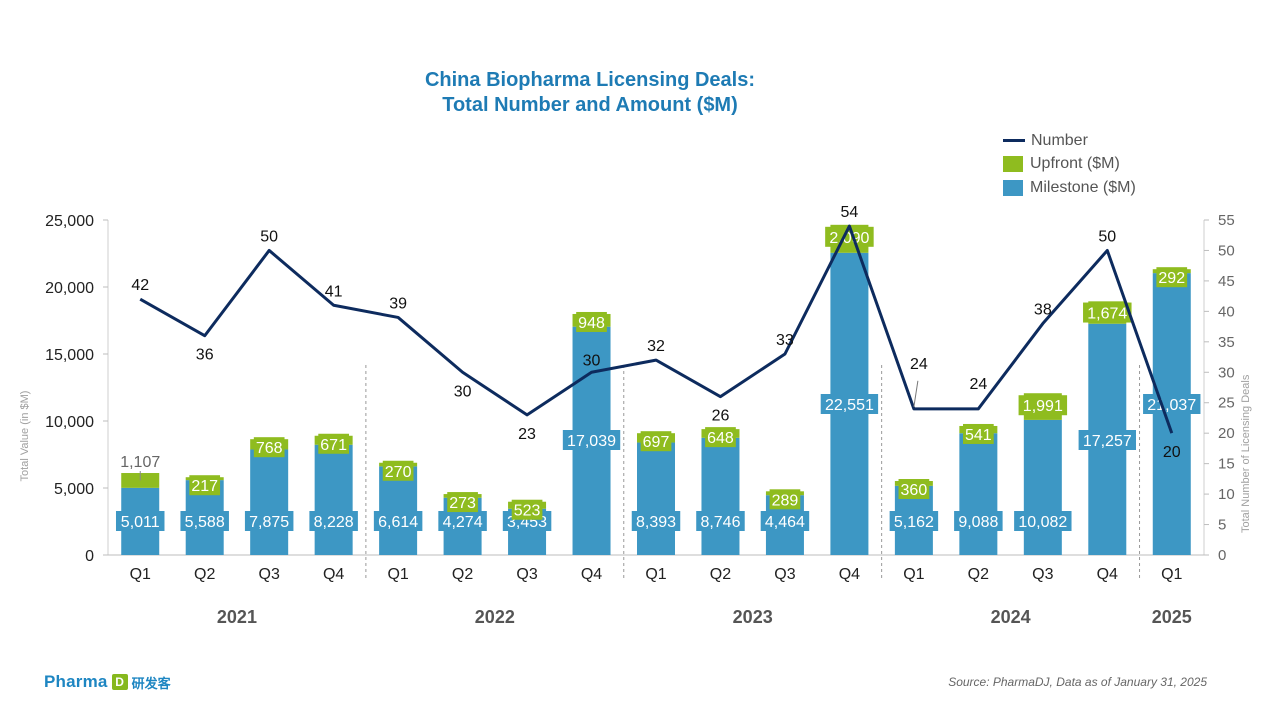 The width and height of the screenshot is (1280, 720). I want to click on number-label: 41, so click(334, 291).